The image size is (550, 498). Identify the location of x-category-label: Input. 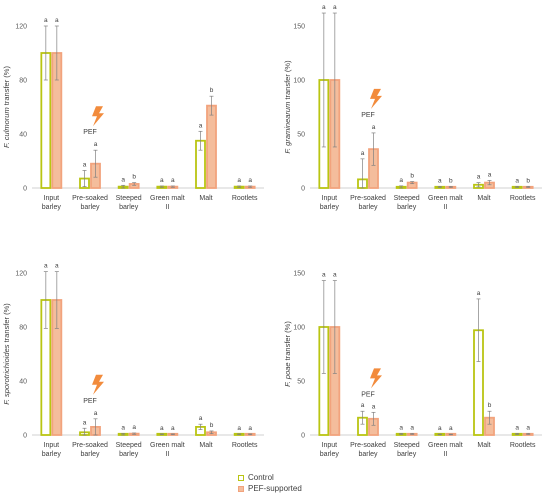
(330, 198).